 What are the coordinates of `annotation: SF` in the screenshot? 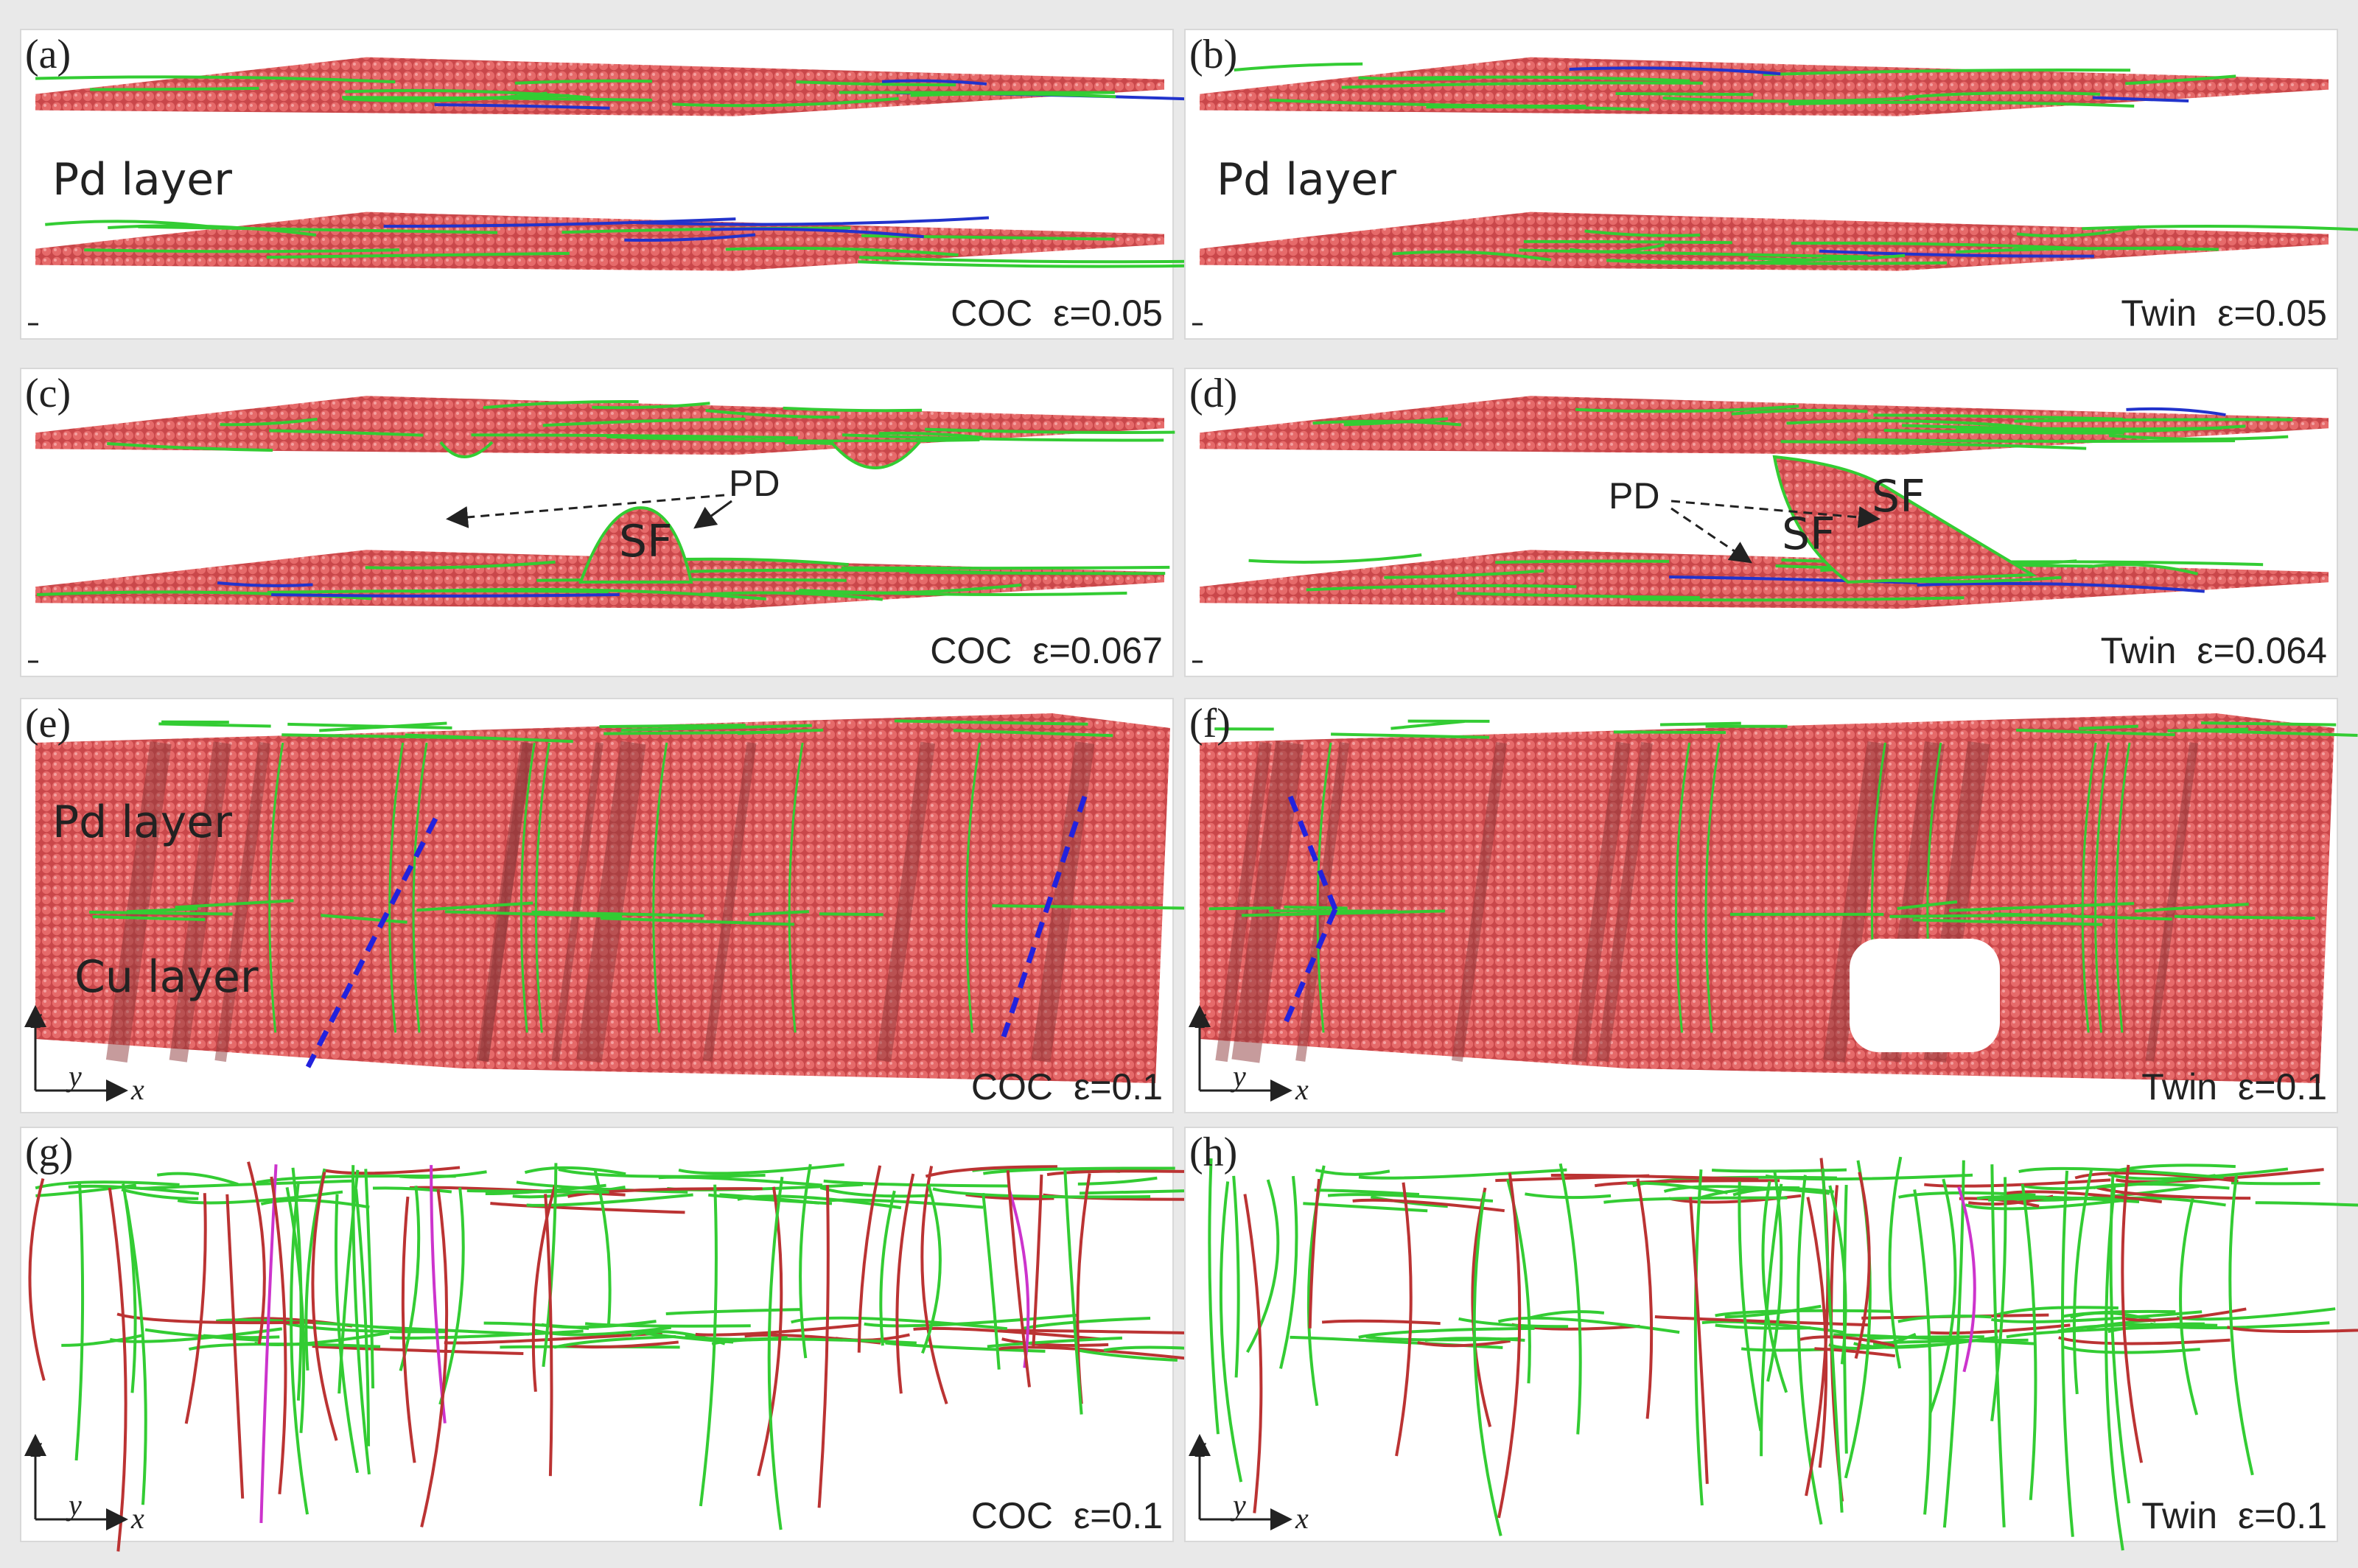 It's located at (1898, 496).